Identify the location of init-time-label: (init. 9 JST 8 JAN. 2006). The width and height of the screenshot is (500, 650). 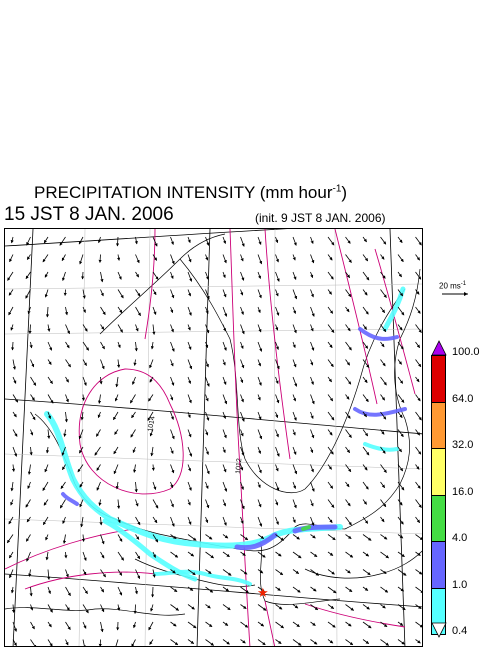
(320, 218).